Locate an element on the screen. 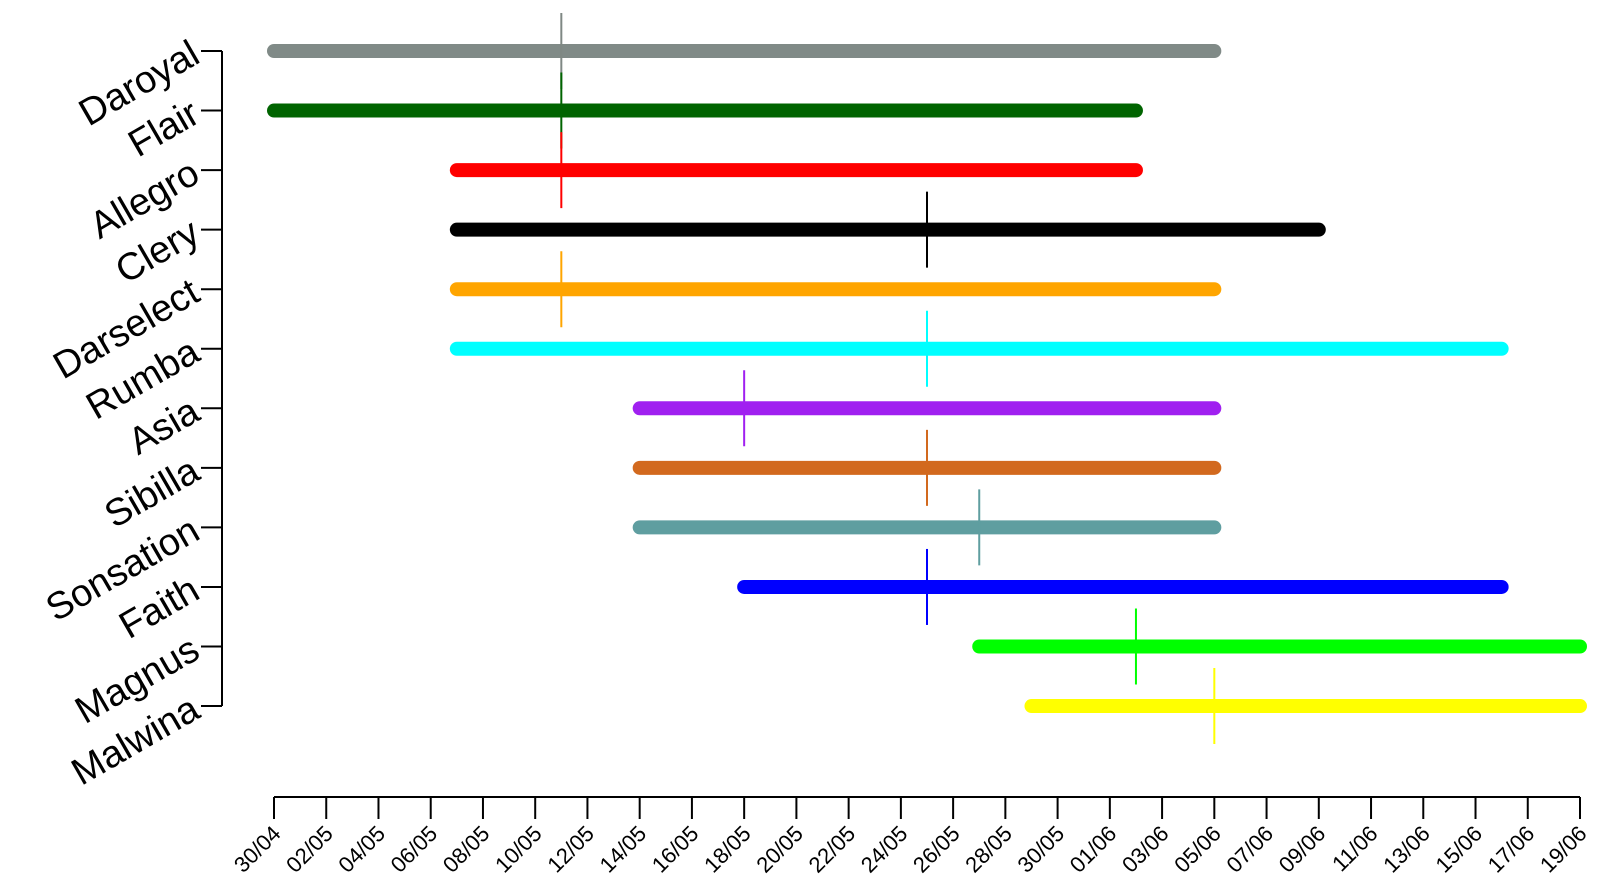 The image size is (1611, 896). x-tick-label: 14/05 is located at coordinates (623, 849).